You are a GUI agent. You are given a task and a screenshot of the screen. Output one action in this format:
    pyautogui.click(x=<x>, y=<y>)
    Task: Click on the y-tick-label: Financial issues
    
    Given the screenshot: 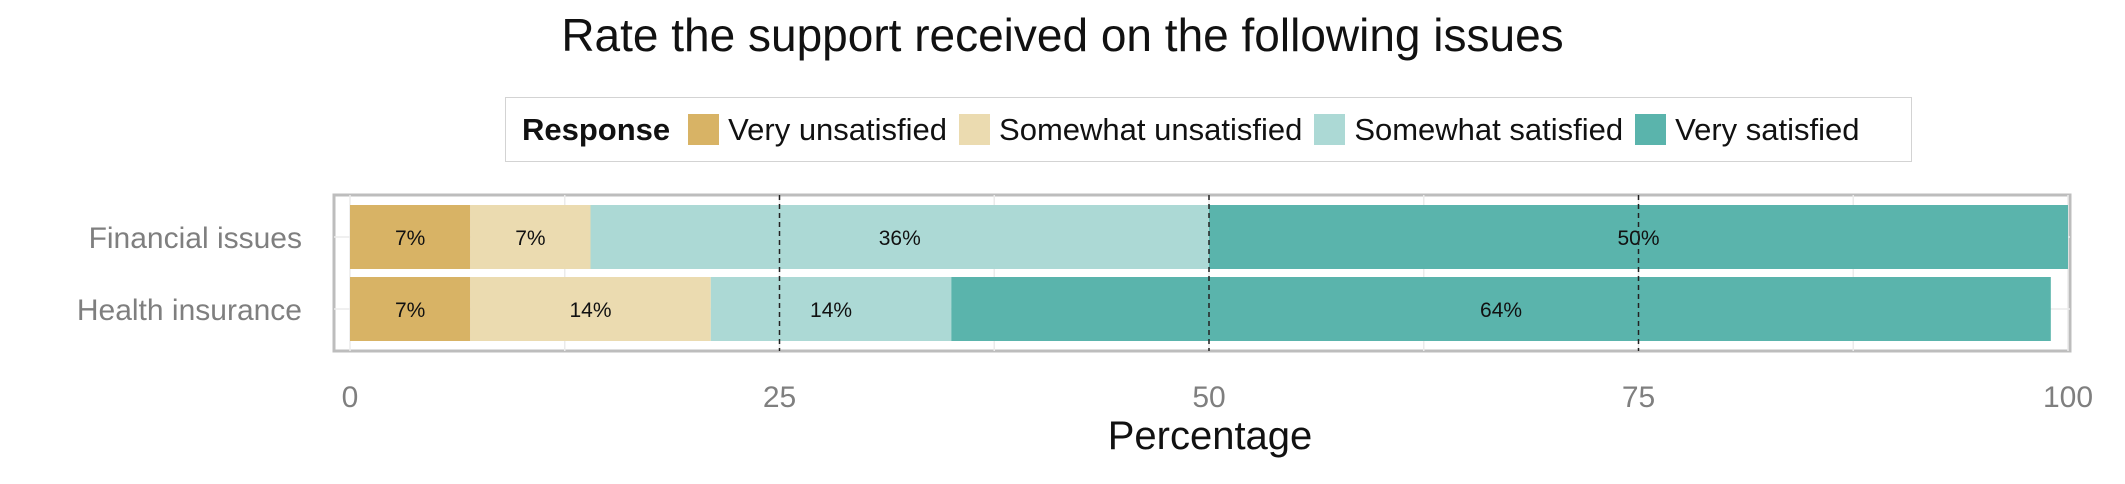 What is the action you would take?
    pyautogui.click(x=195, y=238)
    